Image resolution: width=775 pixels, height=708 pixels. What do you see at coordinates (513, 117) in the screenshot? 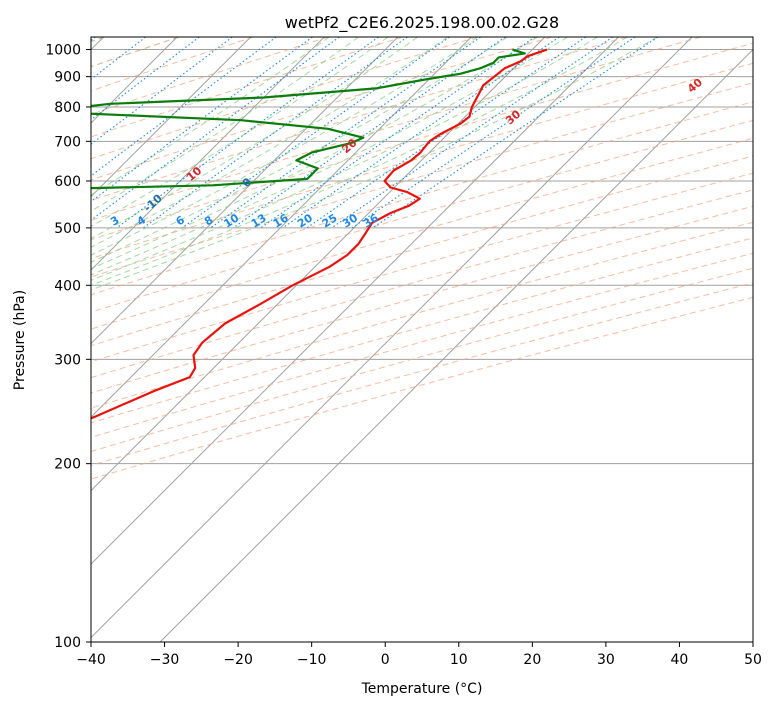
I see `dry-adiabat-label: 30` at bounding box center [513, 117].